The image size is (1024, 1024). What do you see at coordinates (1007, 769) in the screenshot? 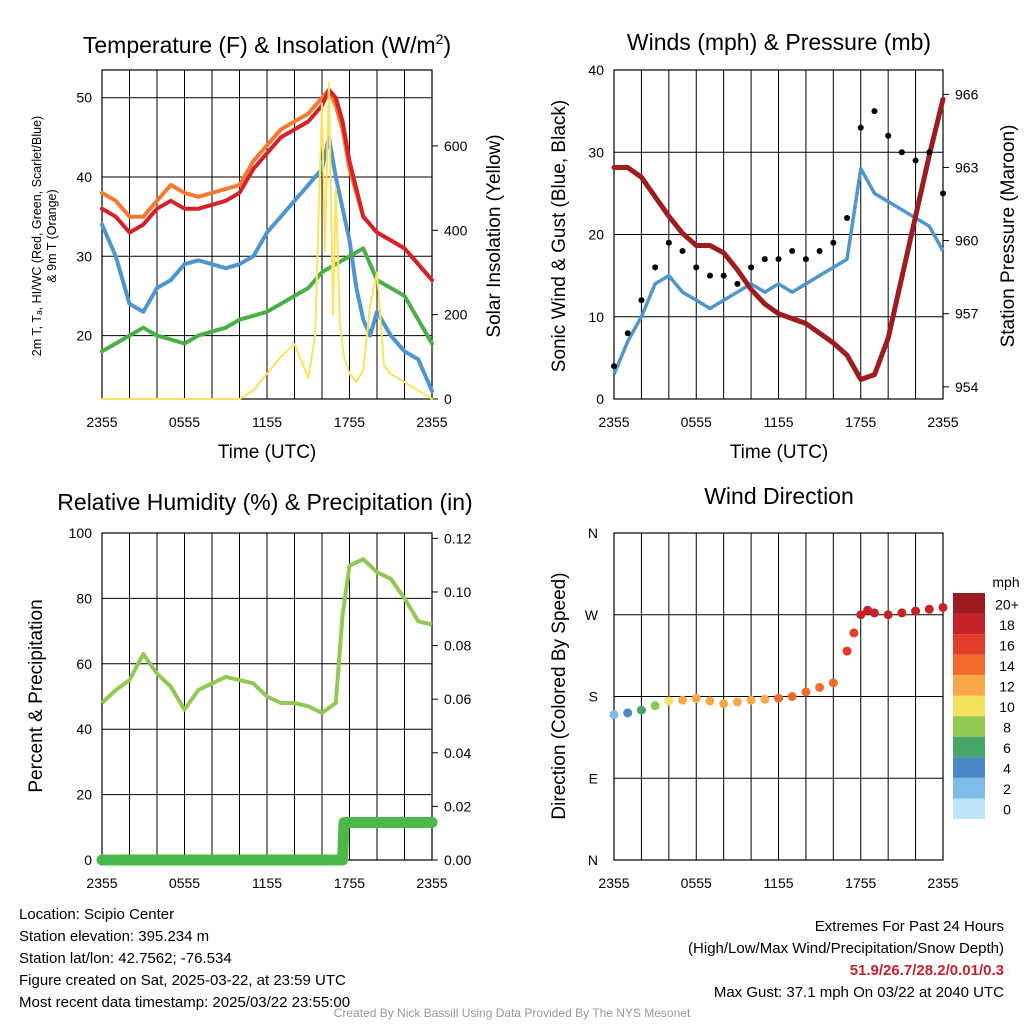
I see `colorbar-label: 4` at bounding box center [1007, 769].